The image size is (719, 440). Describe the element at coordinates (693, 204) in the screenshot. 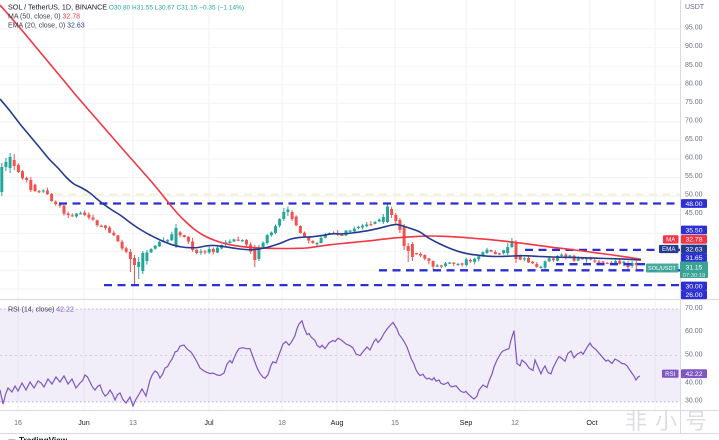

I see `svg-text: 48.00` at that location.